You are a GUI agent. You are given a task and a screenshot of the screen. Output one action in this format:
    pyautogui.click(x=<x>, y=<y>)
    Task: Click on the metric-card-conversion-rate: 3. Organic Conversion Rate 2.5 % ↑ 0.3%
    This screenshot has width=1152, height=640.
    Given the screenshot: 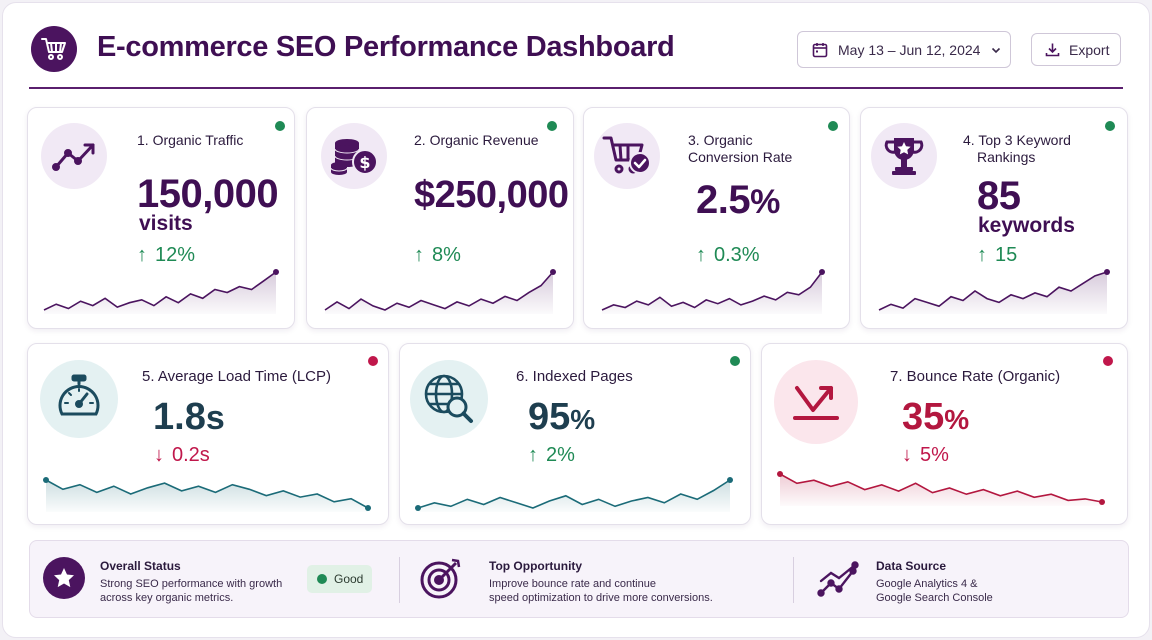 What is the action you would take?
    pyautogui.click(x=716, y=218)
    